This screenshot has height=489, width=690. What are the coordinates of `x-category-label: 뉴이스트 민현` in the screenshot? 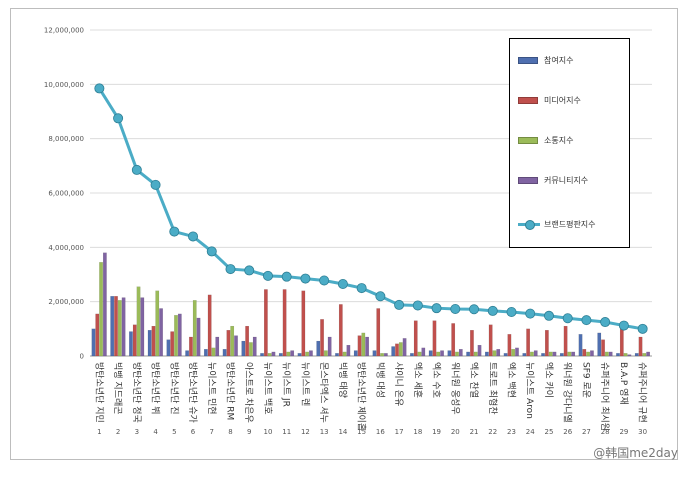 It's located at (211, 388).